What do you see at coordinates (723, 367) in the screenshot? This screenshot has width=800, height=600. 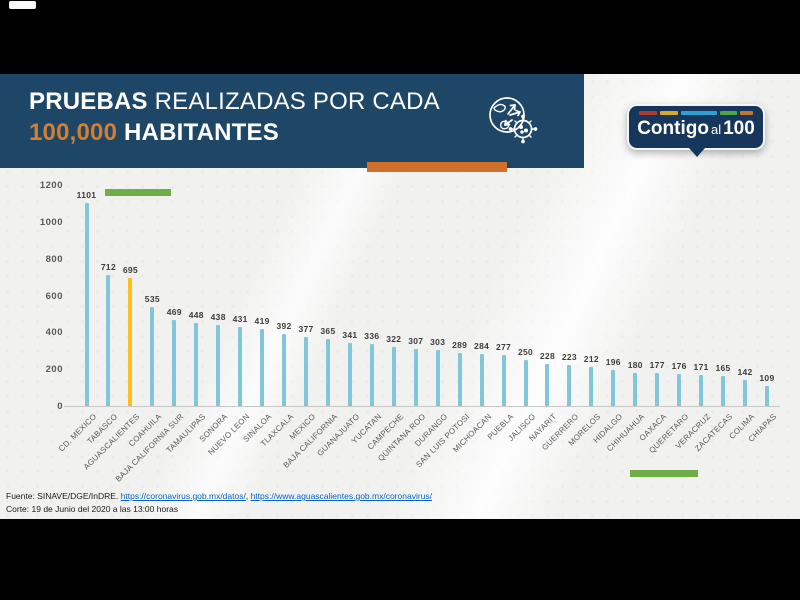 I see `bar-value-label: 165` at bounding box center [723, 367].